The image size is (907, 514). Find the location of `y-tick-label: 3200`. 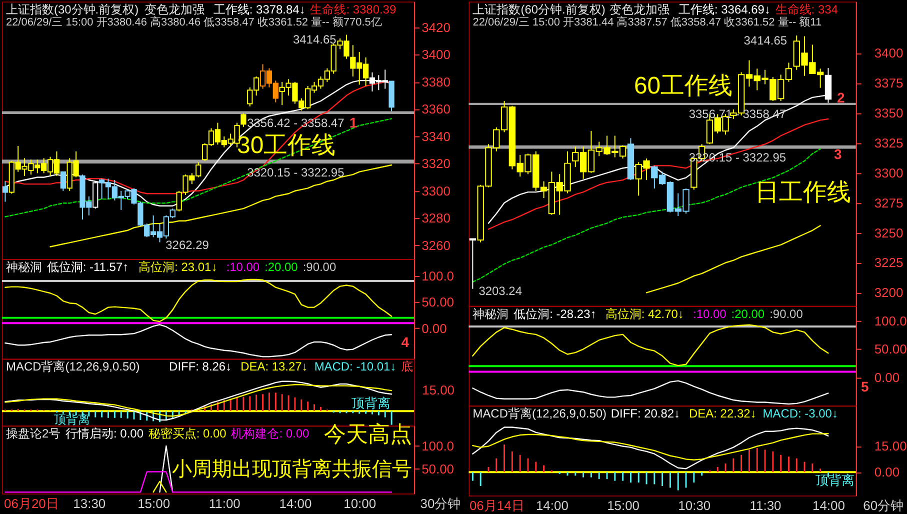

y-tick-label: 3200 is located at coordinates (889, 292).